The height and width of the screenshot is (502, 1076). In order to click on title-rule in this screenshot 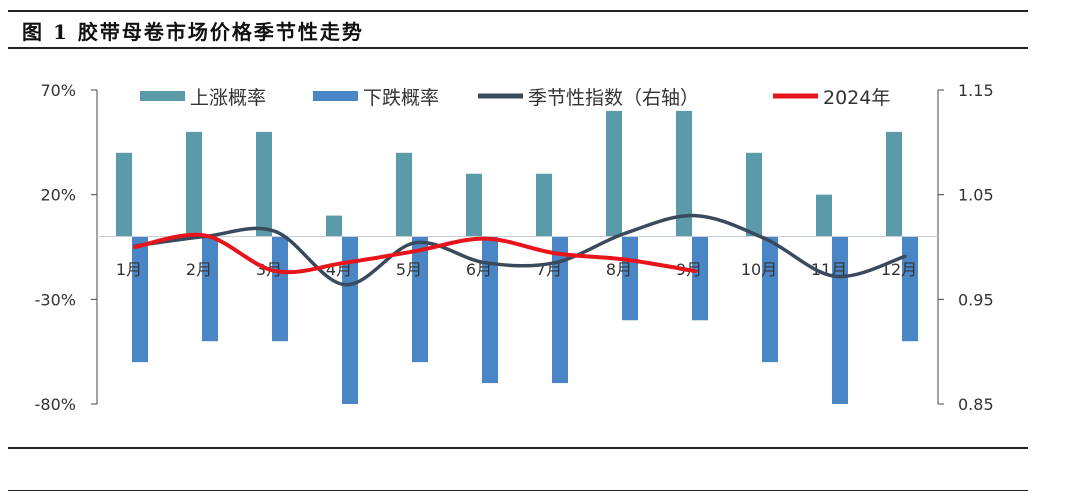, I will do `click(518, 48)`.